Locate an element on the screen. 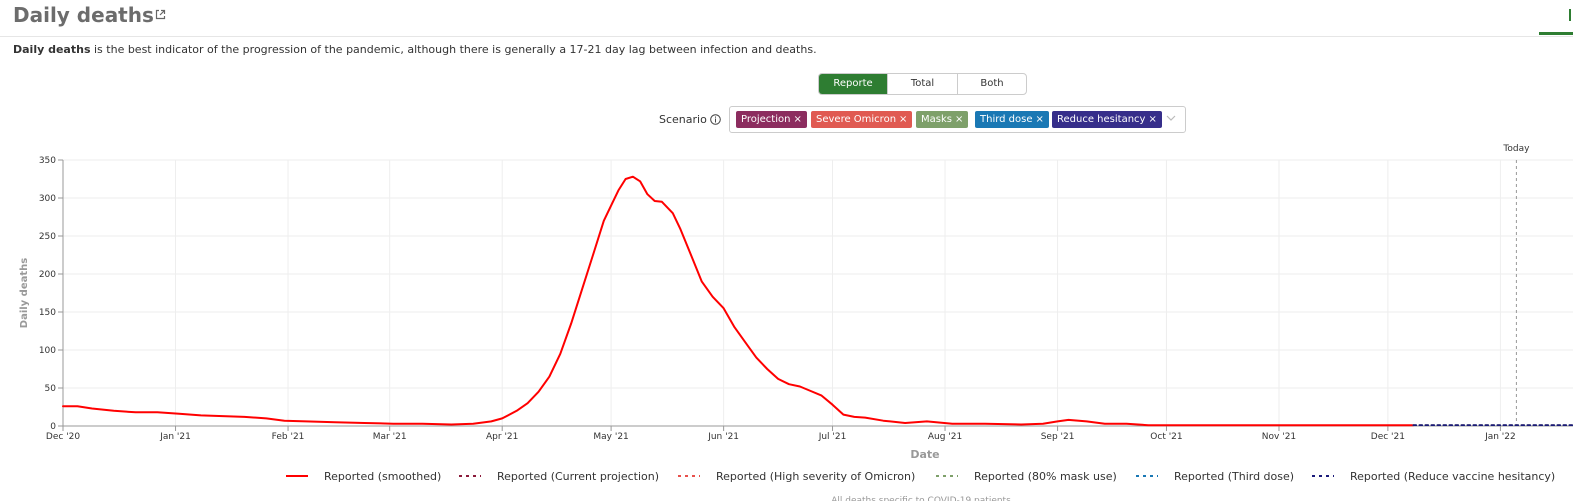 The width and height of the screenshot is (1573, 501). x-tick-label: Dec '21 is located at coordinates (1388, 437).